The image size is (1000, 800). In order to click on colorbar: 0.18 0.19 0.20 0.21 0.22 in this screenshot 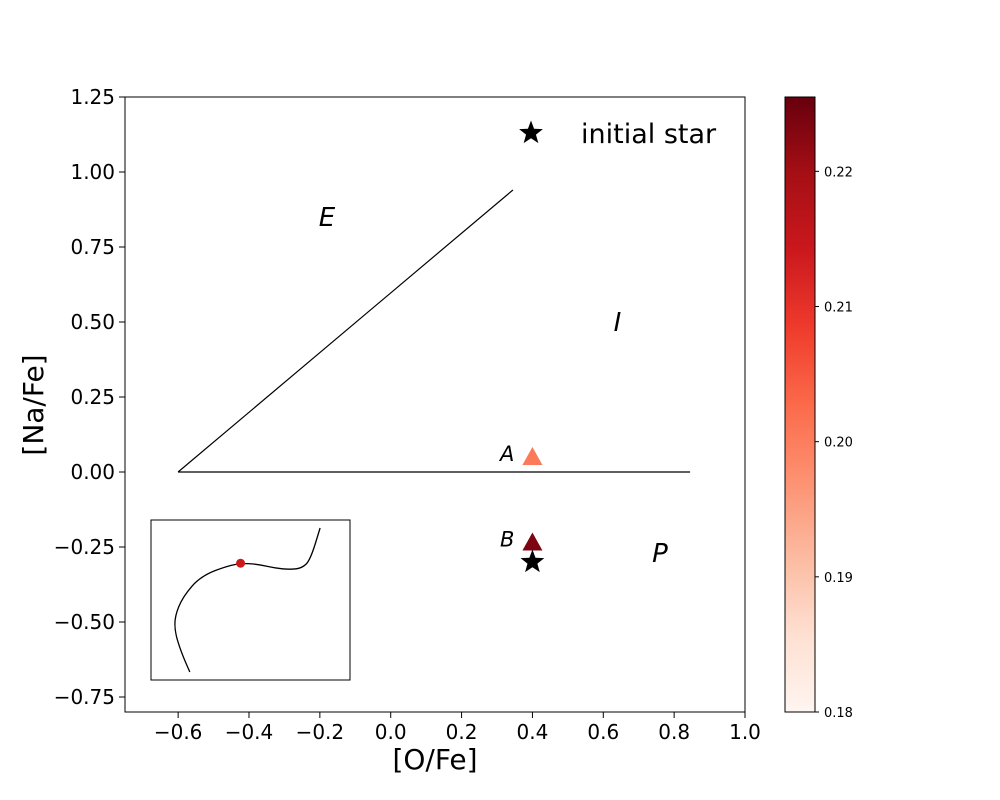, I will do `click(818, 408)`.